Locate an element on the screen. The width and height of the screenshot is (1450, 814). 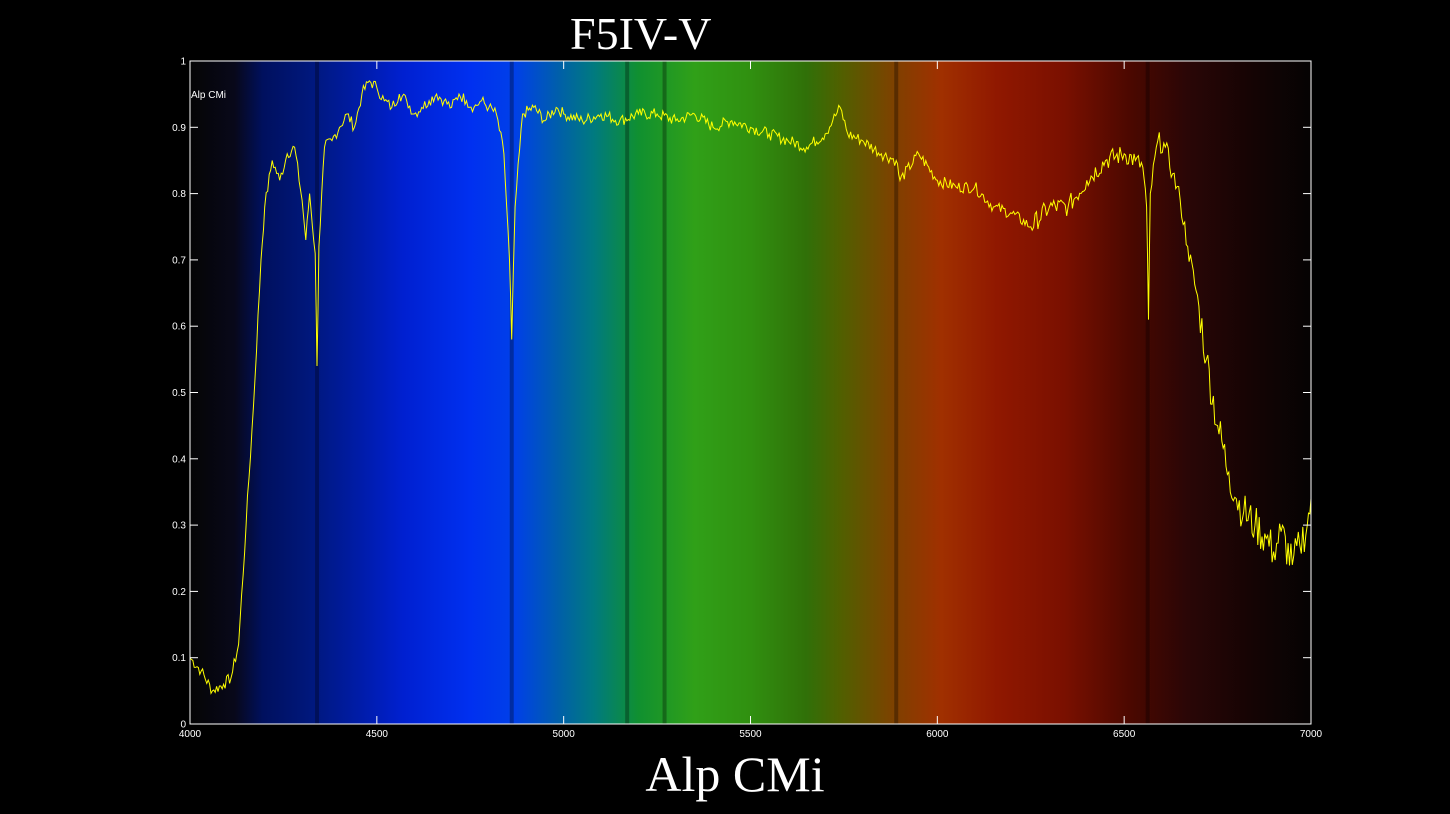
y-tick-label: 0.1 is located at coordinates (179, 658).